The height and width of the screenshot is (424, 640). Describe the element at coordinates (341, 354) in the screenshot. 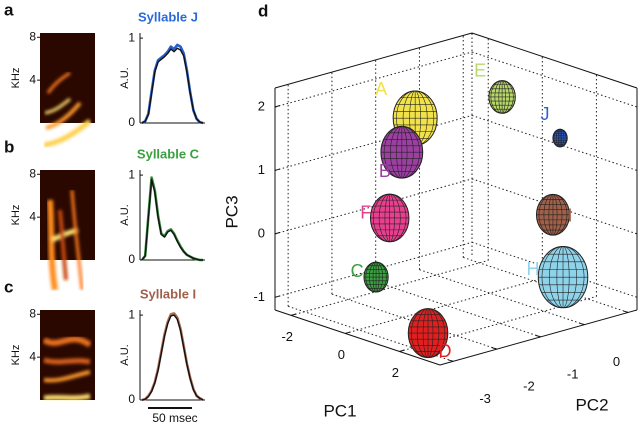

I see `x-tick-label: 0` at that location.